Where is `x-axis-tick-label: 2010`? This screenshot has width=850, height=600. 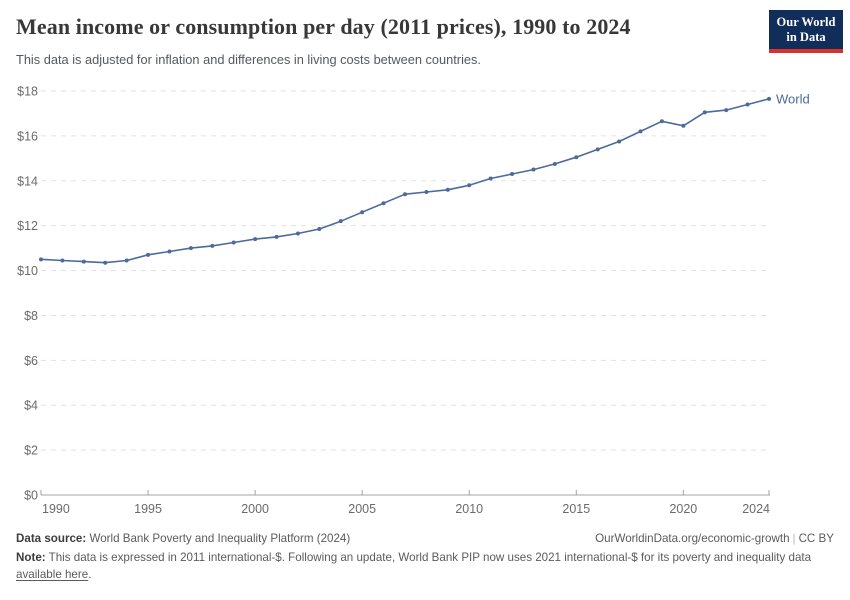 x-axis-tick-label: 2010 is located at coordinates (469, 509).